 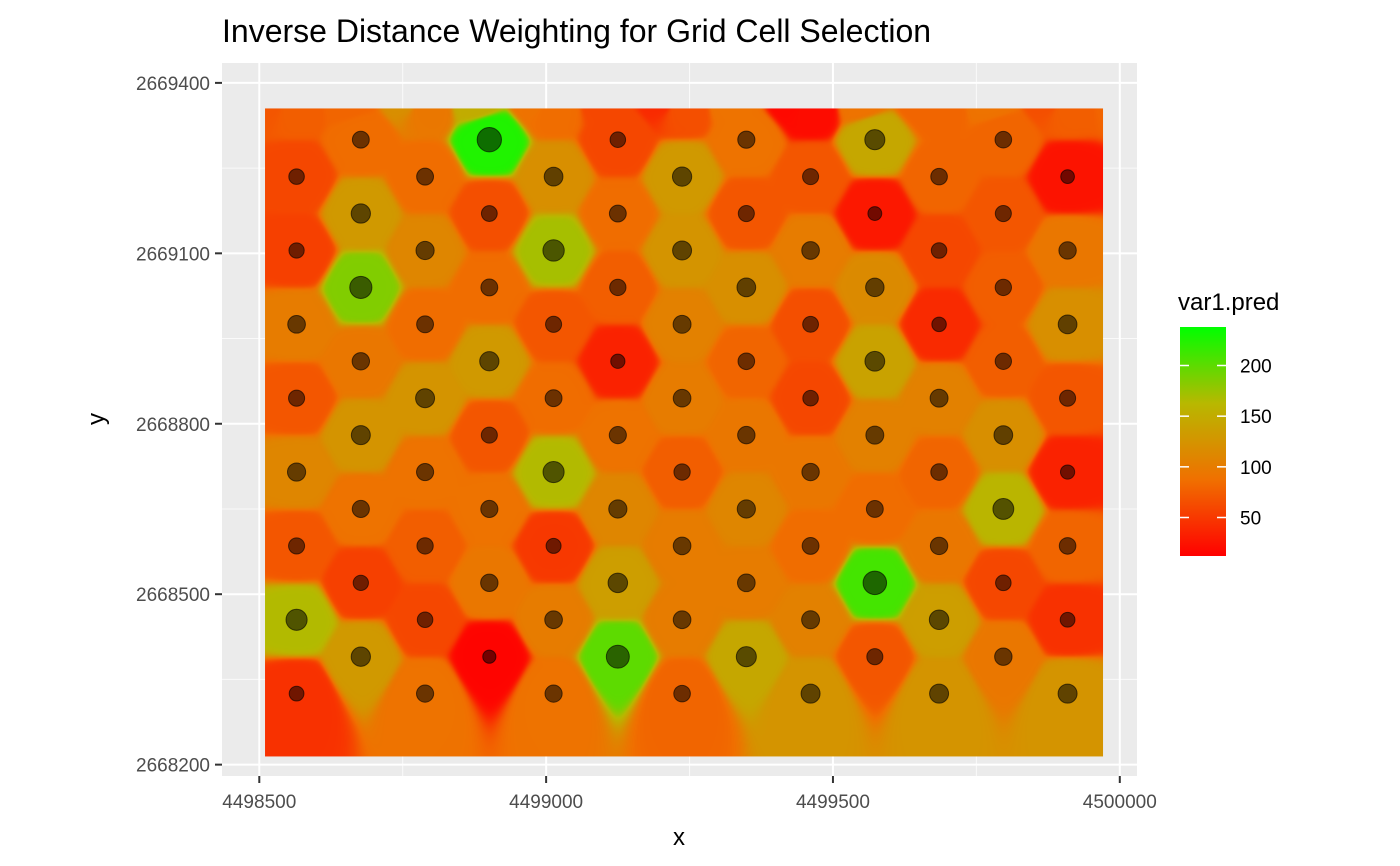 I want to click on legend-label-0: 50, so click(x=1250, y=518).